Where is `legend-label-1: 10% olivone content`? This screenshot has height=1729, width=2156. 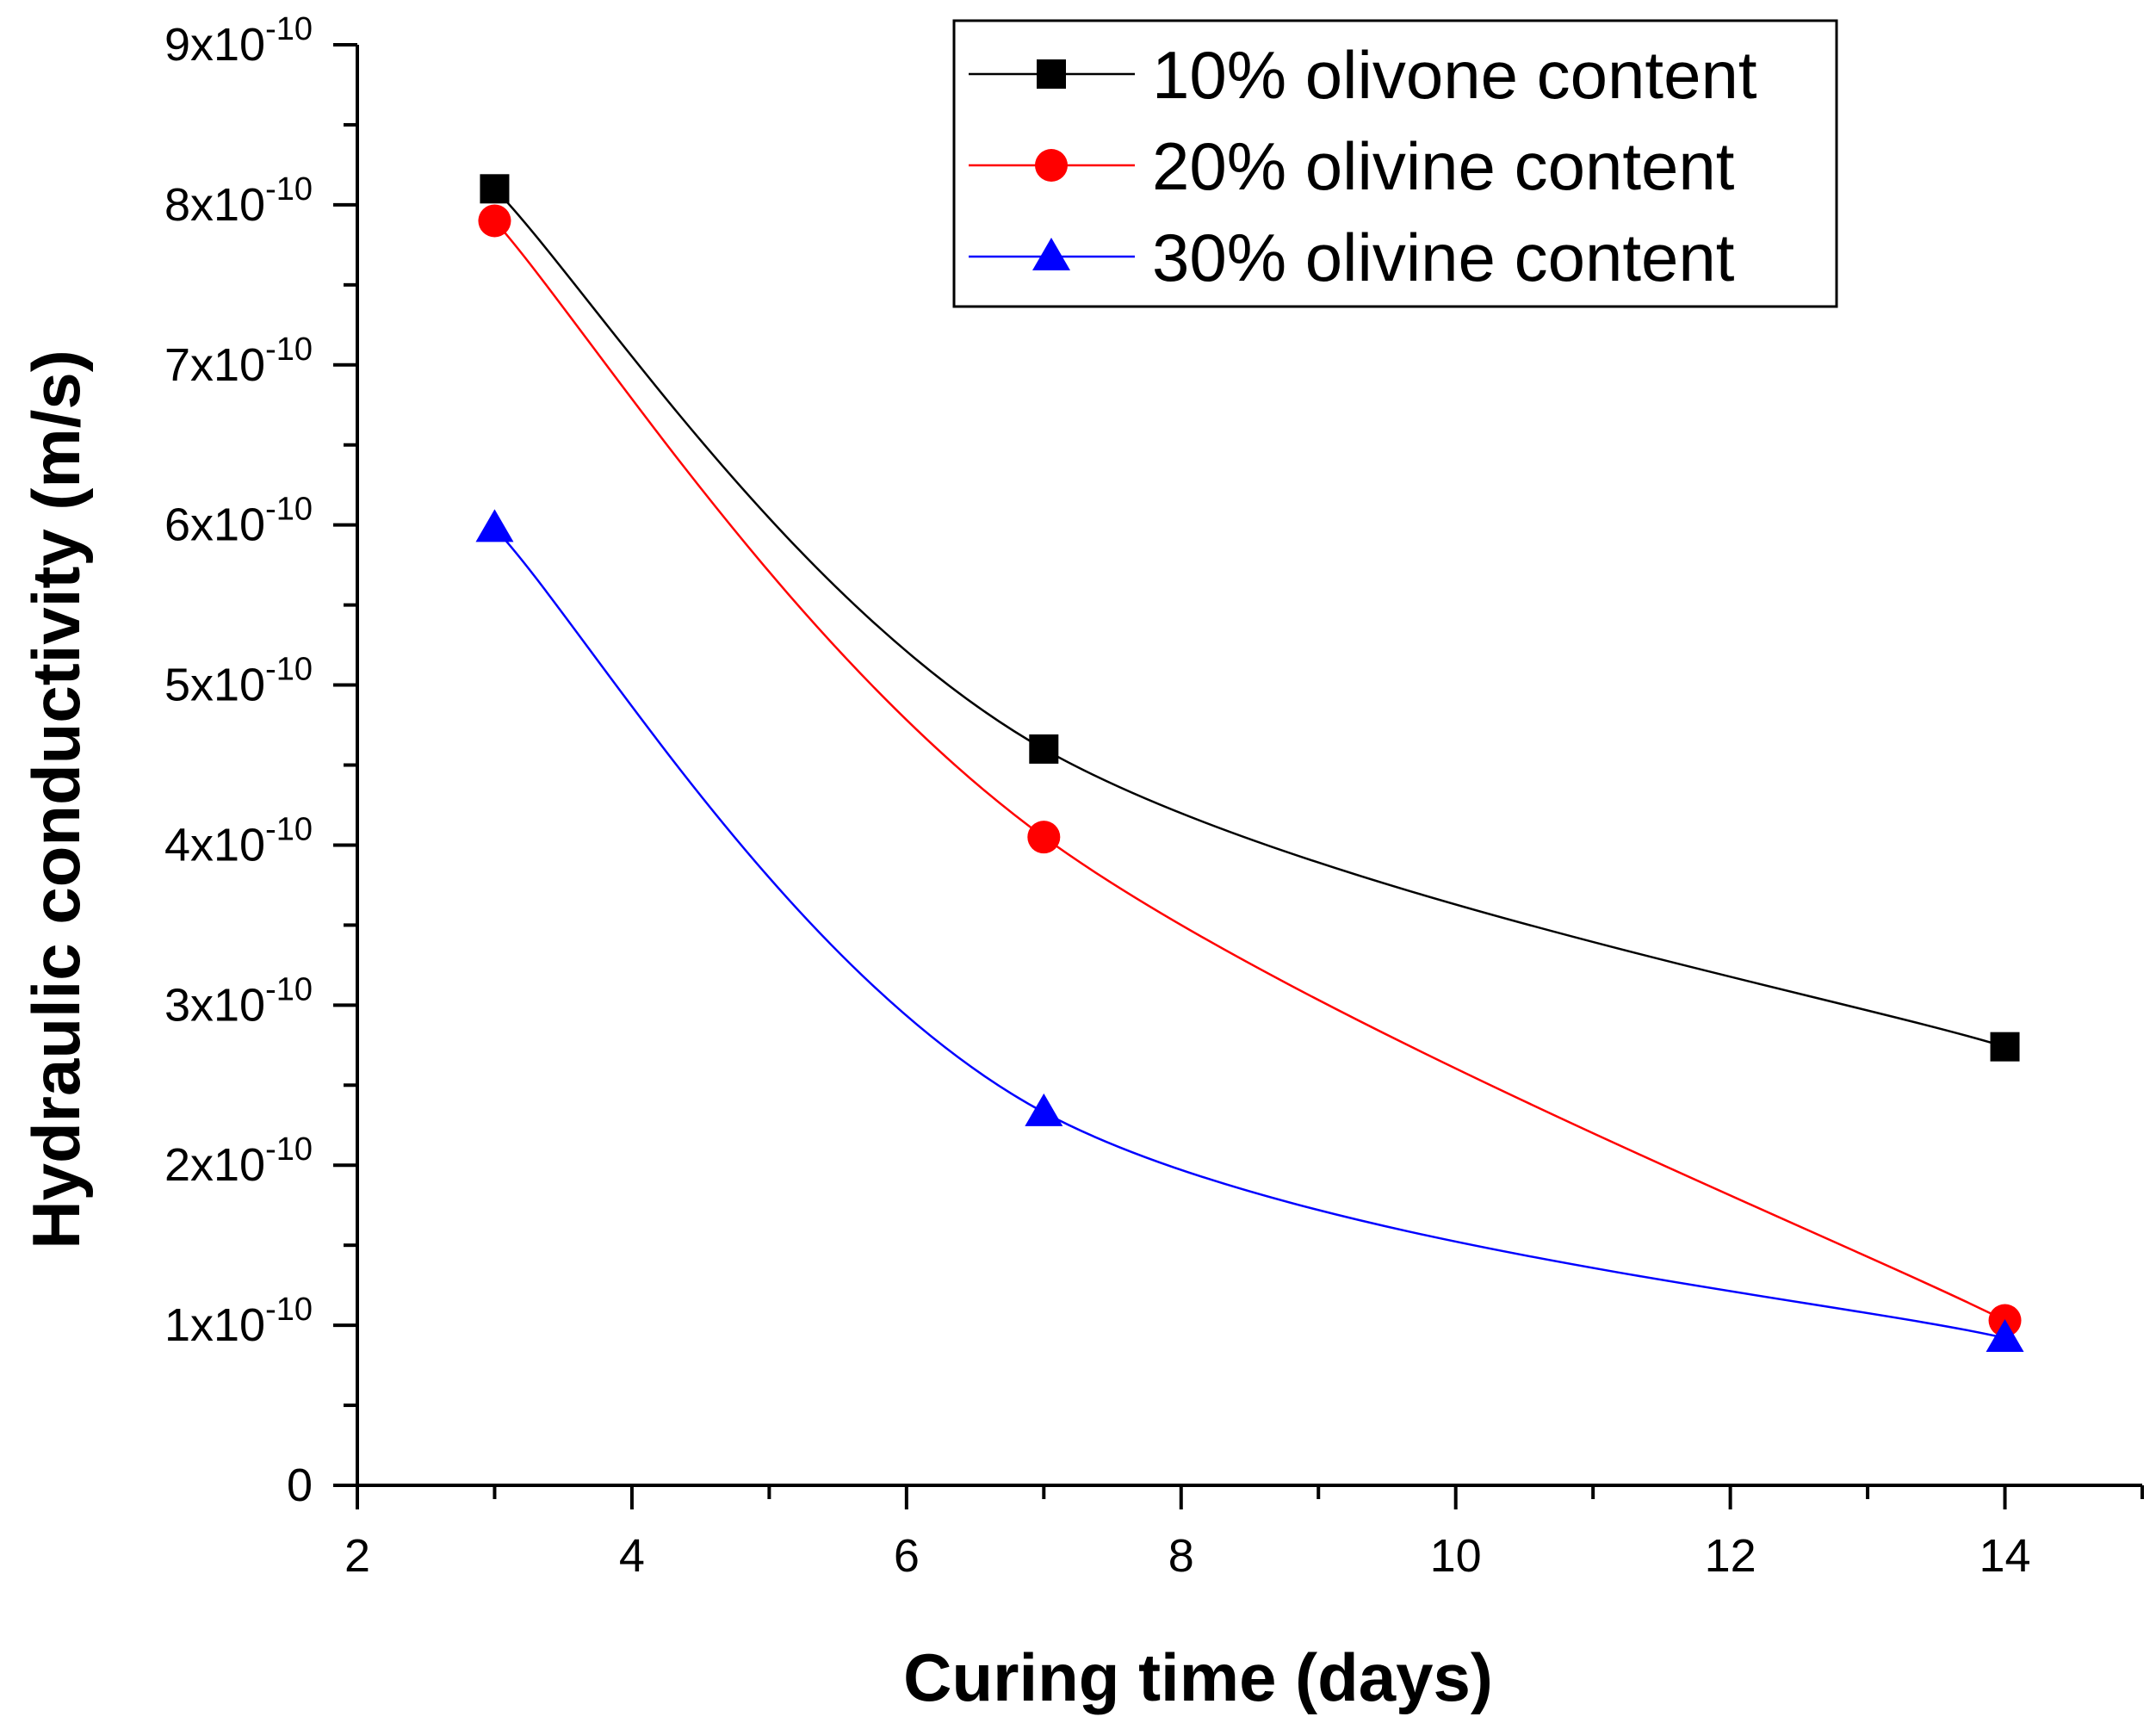
legend-label-1: 10% olivone content is located at coordinates (1455, 75).